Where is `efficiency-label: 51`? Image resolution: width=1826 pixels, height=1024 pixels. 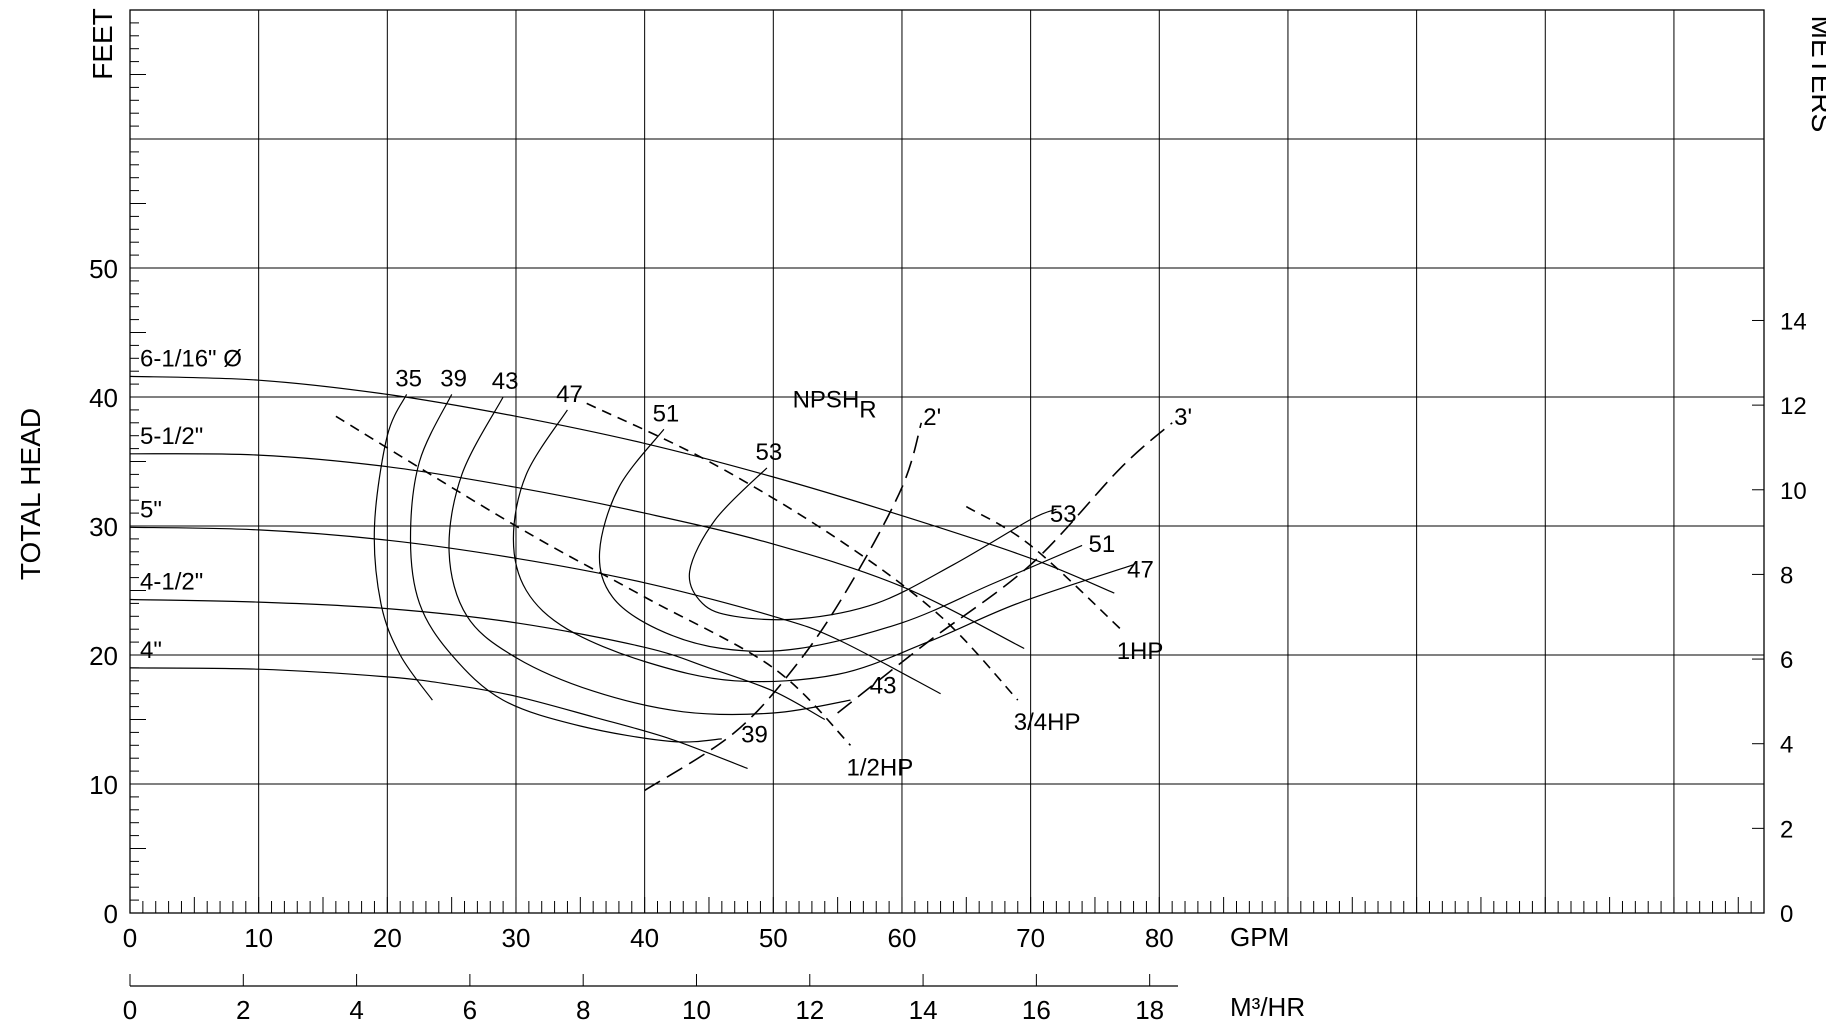 efficiency-label: 51 is located at coordinates (666, 413).